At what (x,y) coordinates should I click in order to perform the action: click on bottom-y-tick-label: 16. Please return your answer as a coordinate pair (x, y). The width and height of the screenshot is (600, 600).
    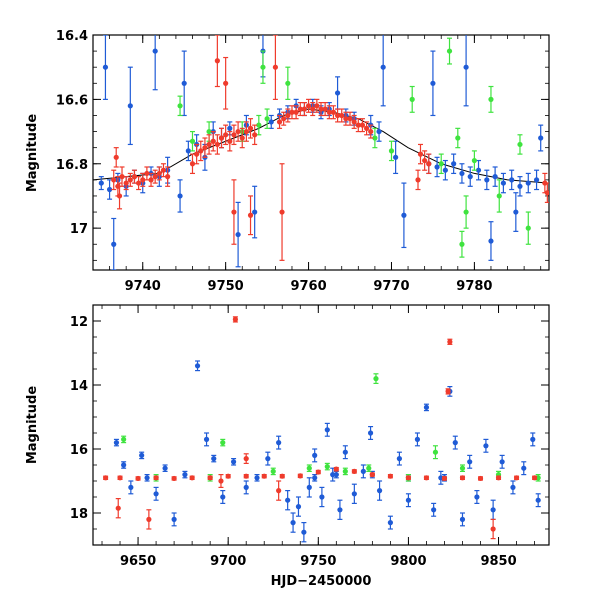
    Looking at the image, I should click on (79, 450).